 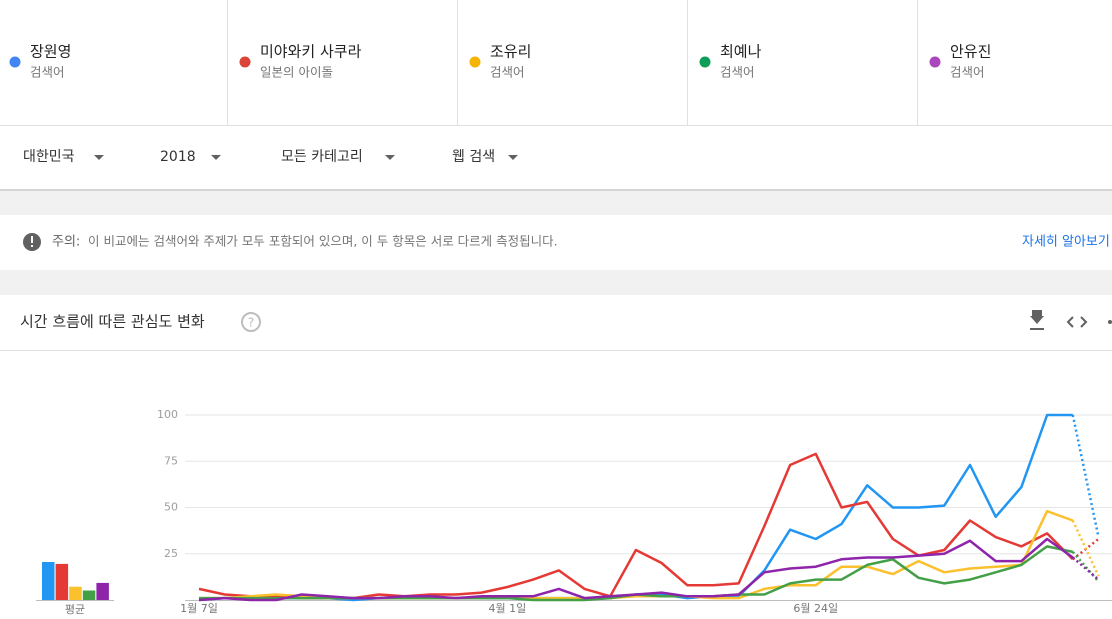 I want to click on y-tick-label: 100, so click(x=167, y=414).